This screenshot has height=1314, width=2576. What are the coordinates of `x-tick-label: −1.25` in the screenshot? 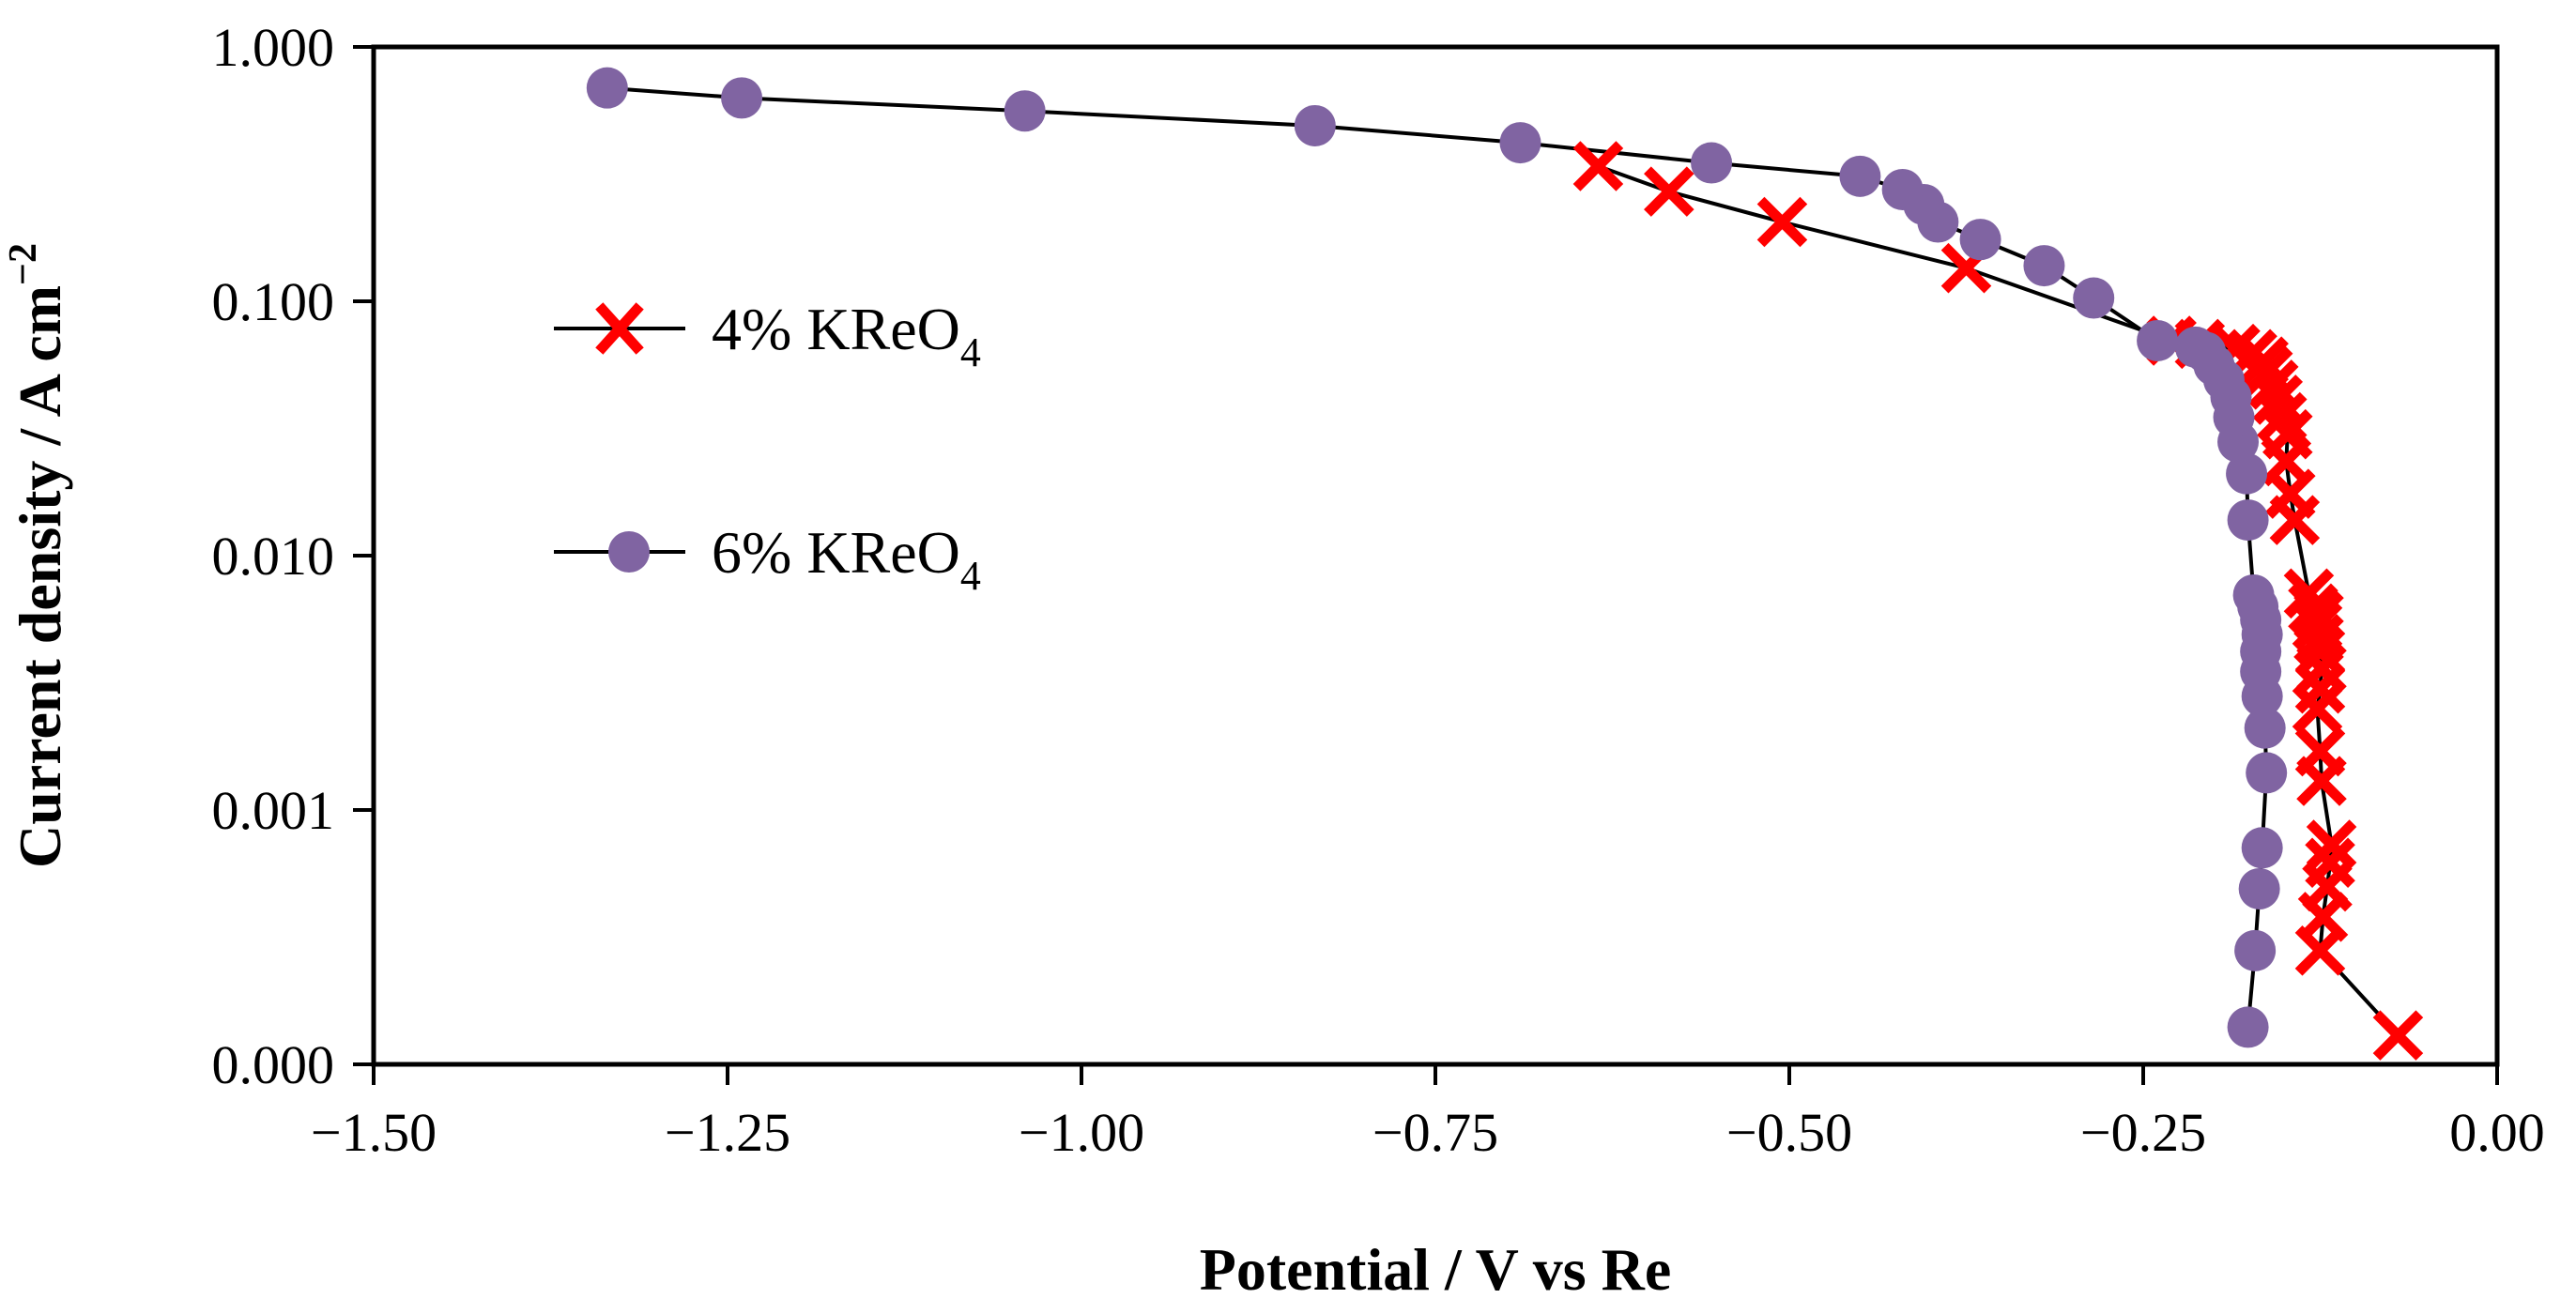 It's located at (728, 1132).